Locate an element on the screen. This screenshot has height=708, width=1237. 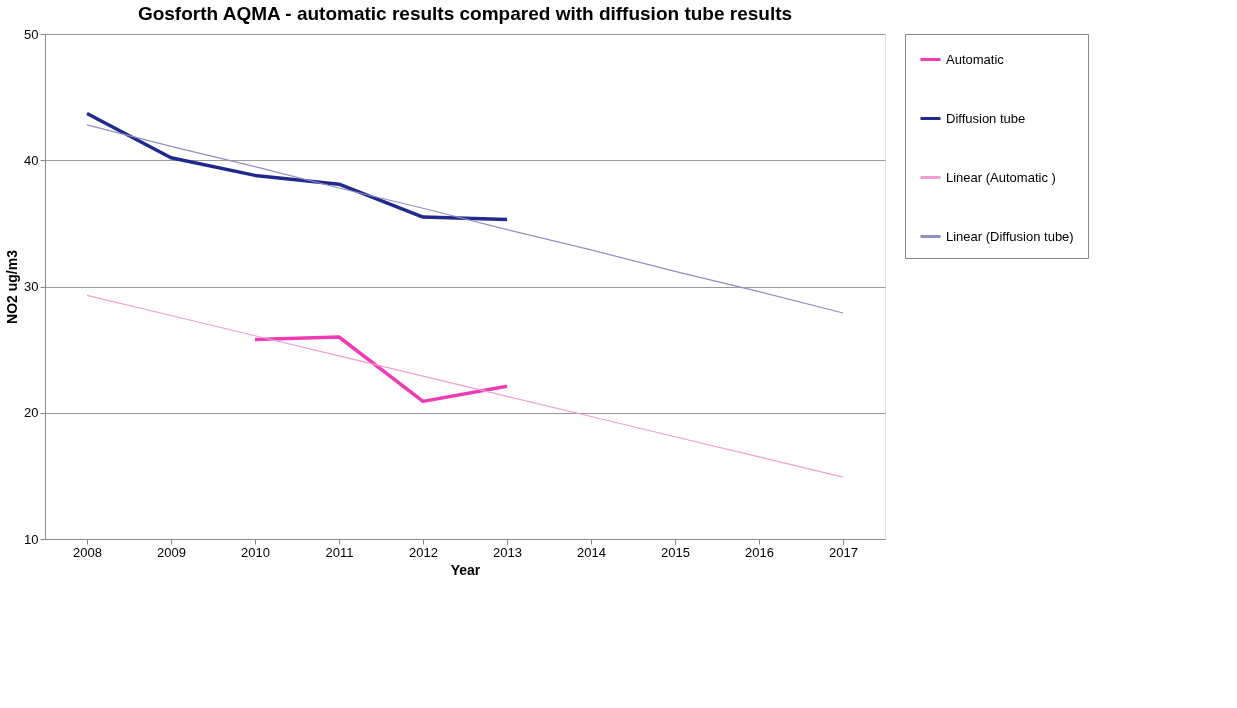
x-tick-label: 2016 is located at coordinates (759, 552).